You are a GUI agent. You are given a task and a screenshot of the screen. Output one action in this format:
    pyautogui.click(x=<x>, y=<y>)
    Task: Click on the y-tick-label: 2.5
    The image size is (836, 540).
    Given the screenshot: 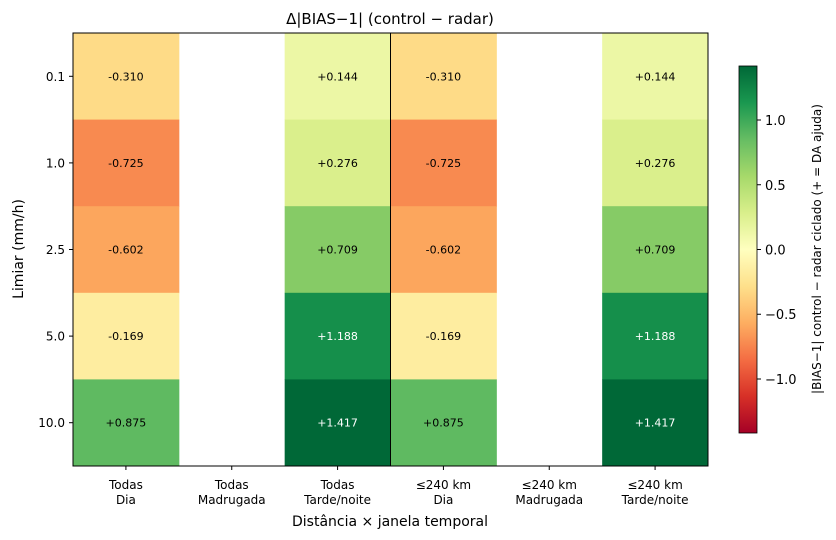 What is the action you would take?
    pyautogui.click(x=55, y=250)
    